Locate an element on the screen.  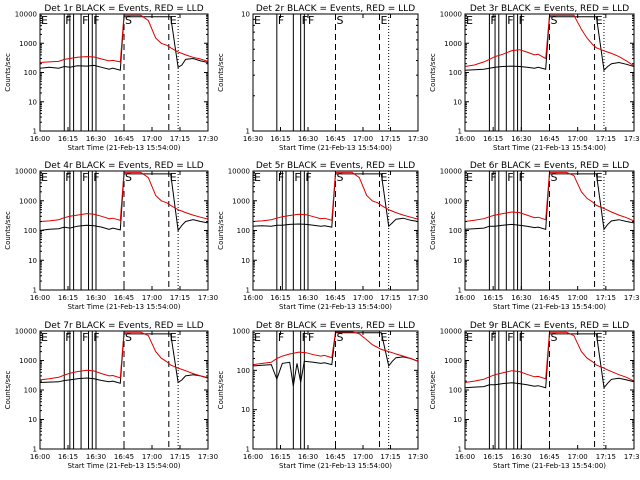
marker-label-1-1: E is located at coordinates (44, 20).